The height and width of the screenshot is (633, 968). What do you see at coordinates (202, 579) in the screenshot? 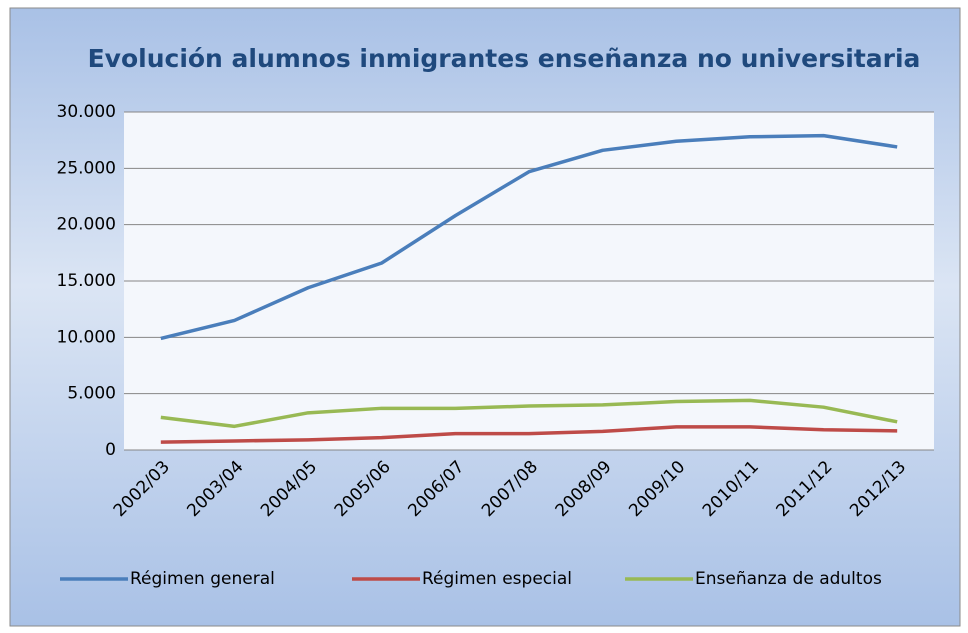
I see `legend-label: Régimen general` at bounding box center [202, 579].